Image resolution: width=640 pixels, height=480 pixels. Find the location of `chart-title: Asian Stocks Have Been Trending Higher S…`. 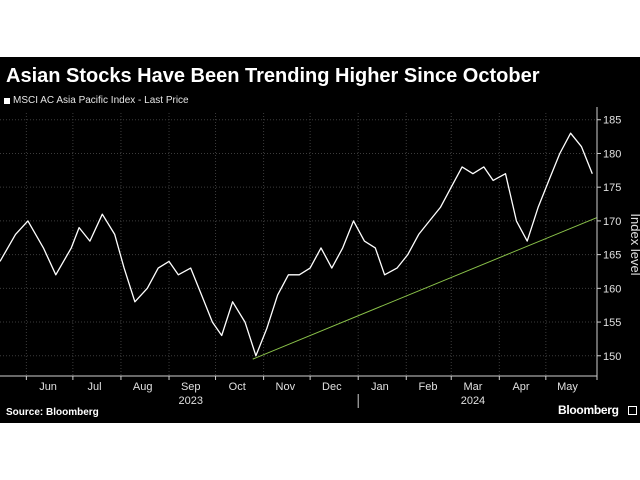

chart-title: Asian Stocks Have Been Trending Higher S… is located at coordinates (273, 76).